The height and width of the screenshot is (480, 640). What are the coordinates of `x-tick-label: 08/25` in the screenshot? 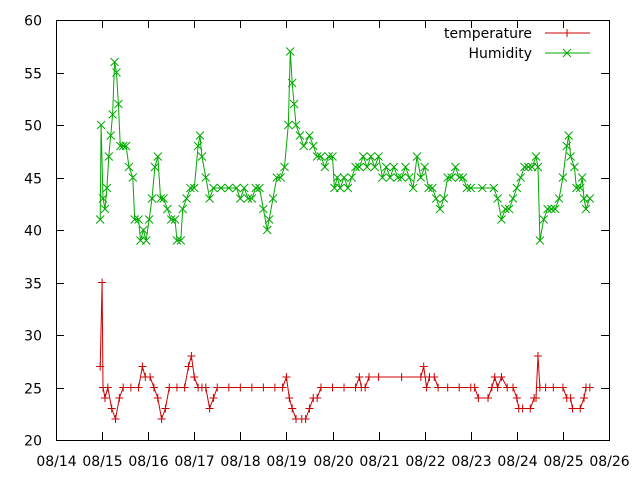 It's located at (563, 462).